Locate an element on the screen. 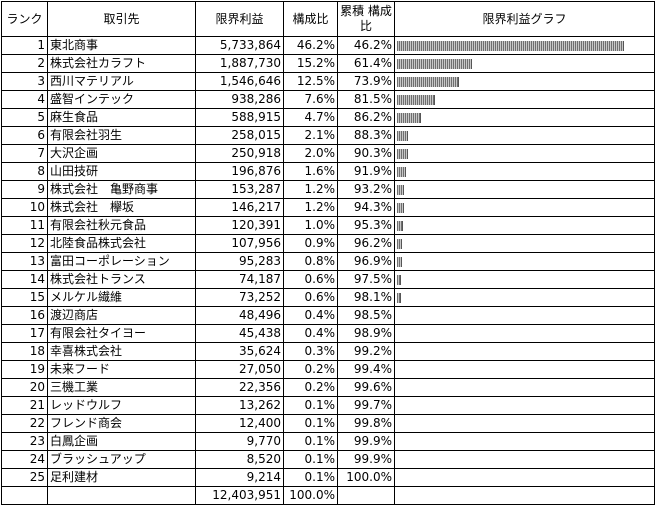  profit-cell: 73,252 is located at coordinates (239, 297).